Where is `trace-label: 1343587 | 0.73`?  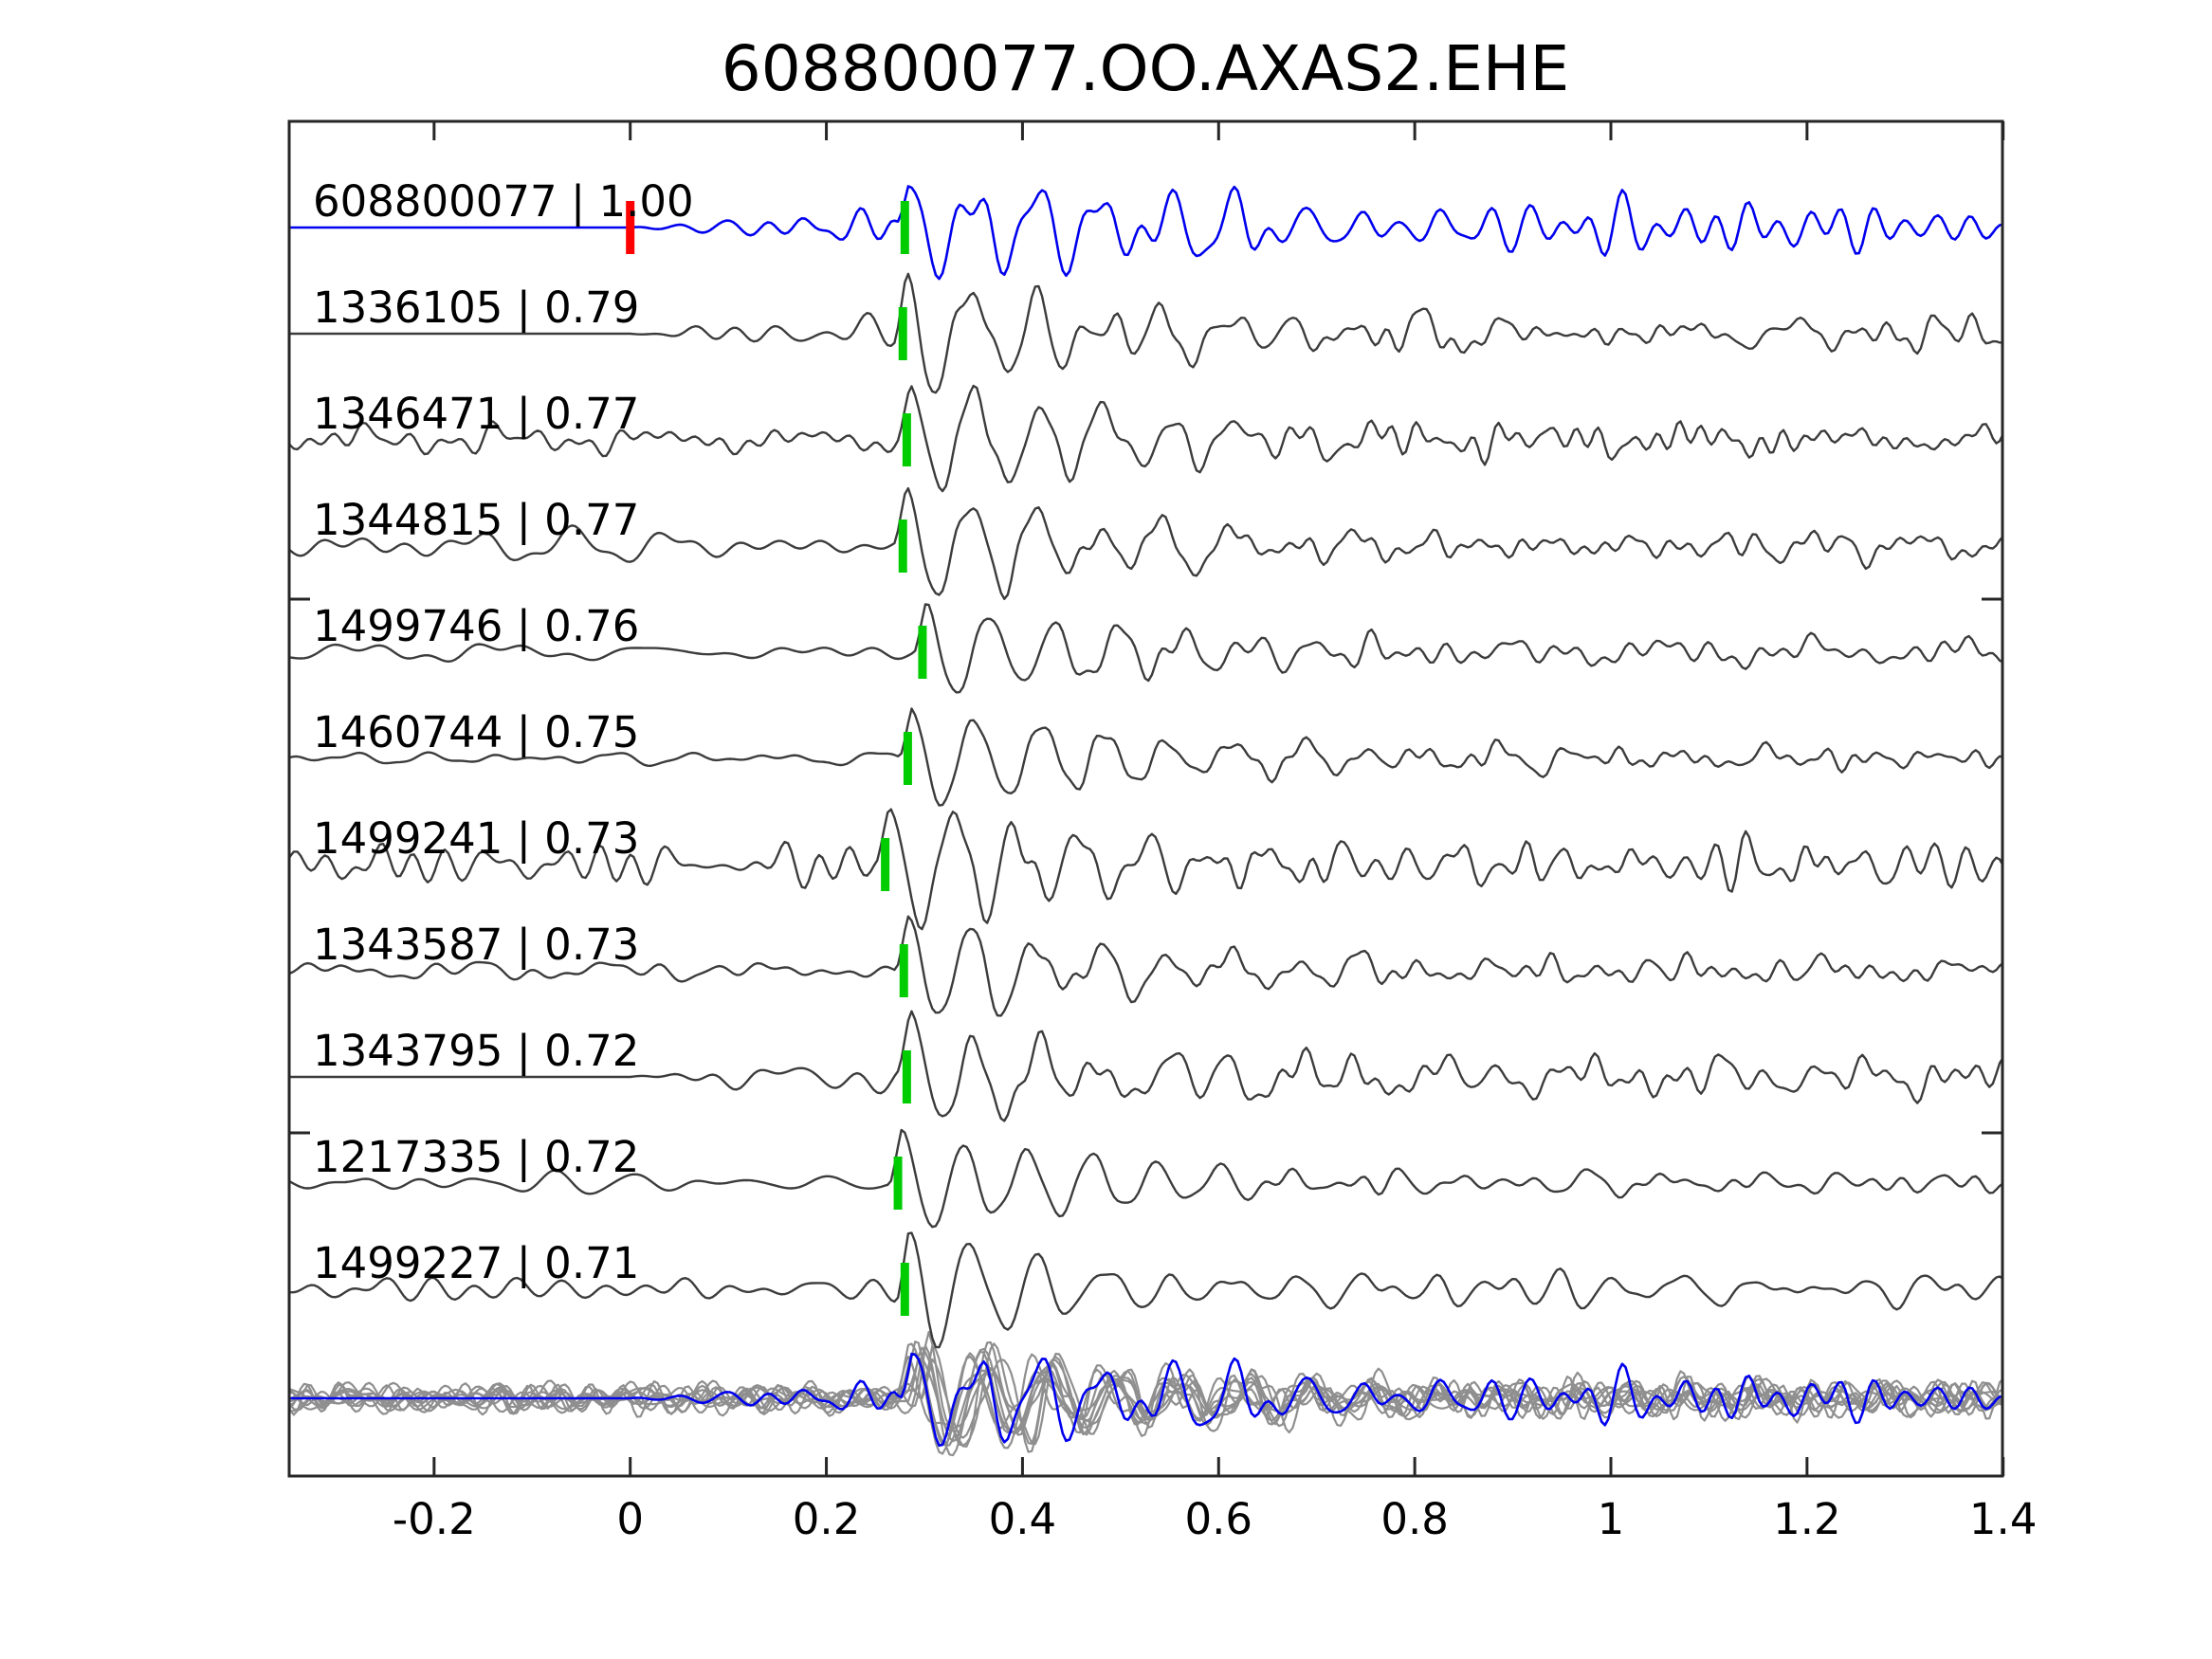
trace-label: 1343587 | 0.73 is located at coordinates (476, 945).